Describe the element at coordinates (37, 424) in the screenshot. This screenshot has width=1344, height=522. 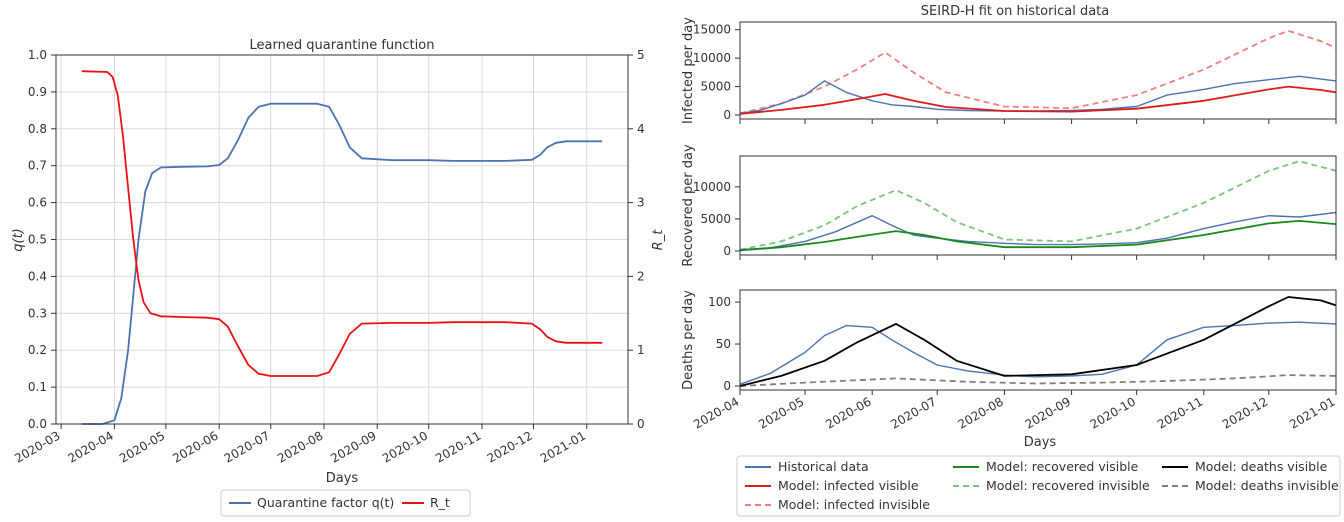
I see `quarantine-ytick-left: 0.0` at that location.